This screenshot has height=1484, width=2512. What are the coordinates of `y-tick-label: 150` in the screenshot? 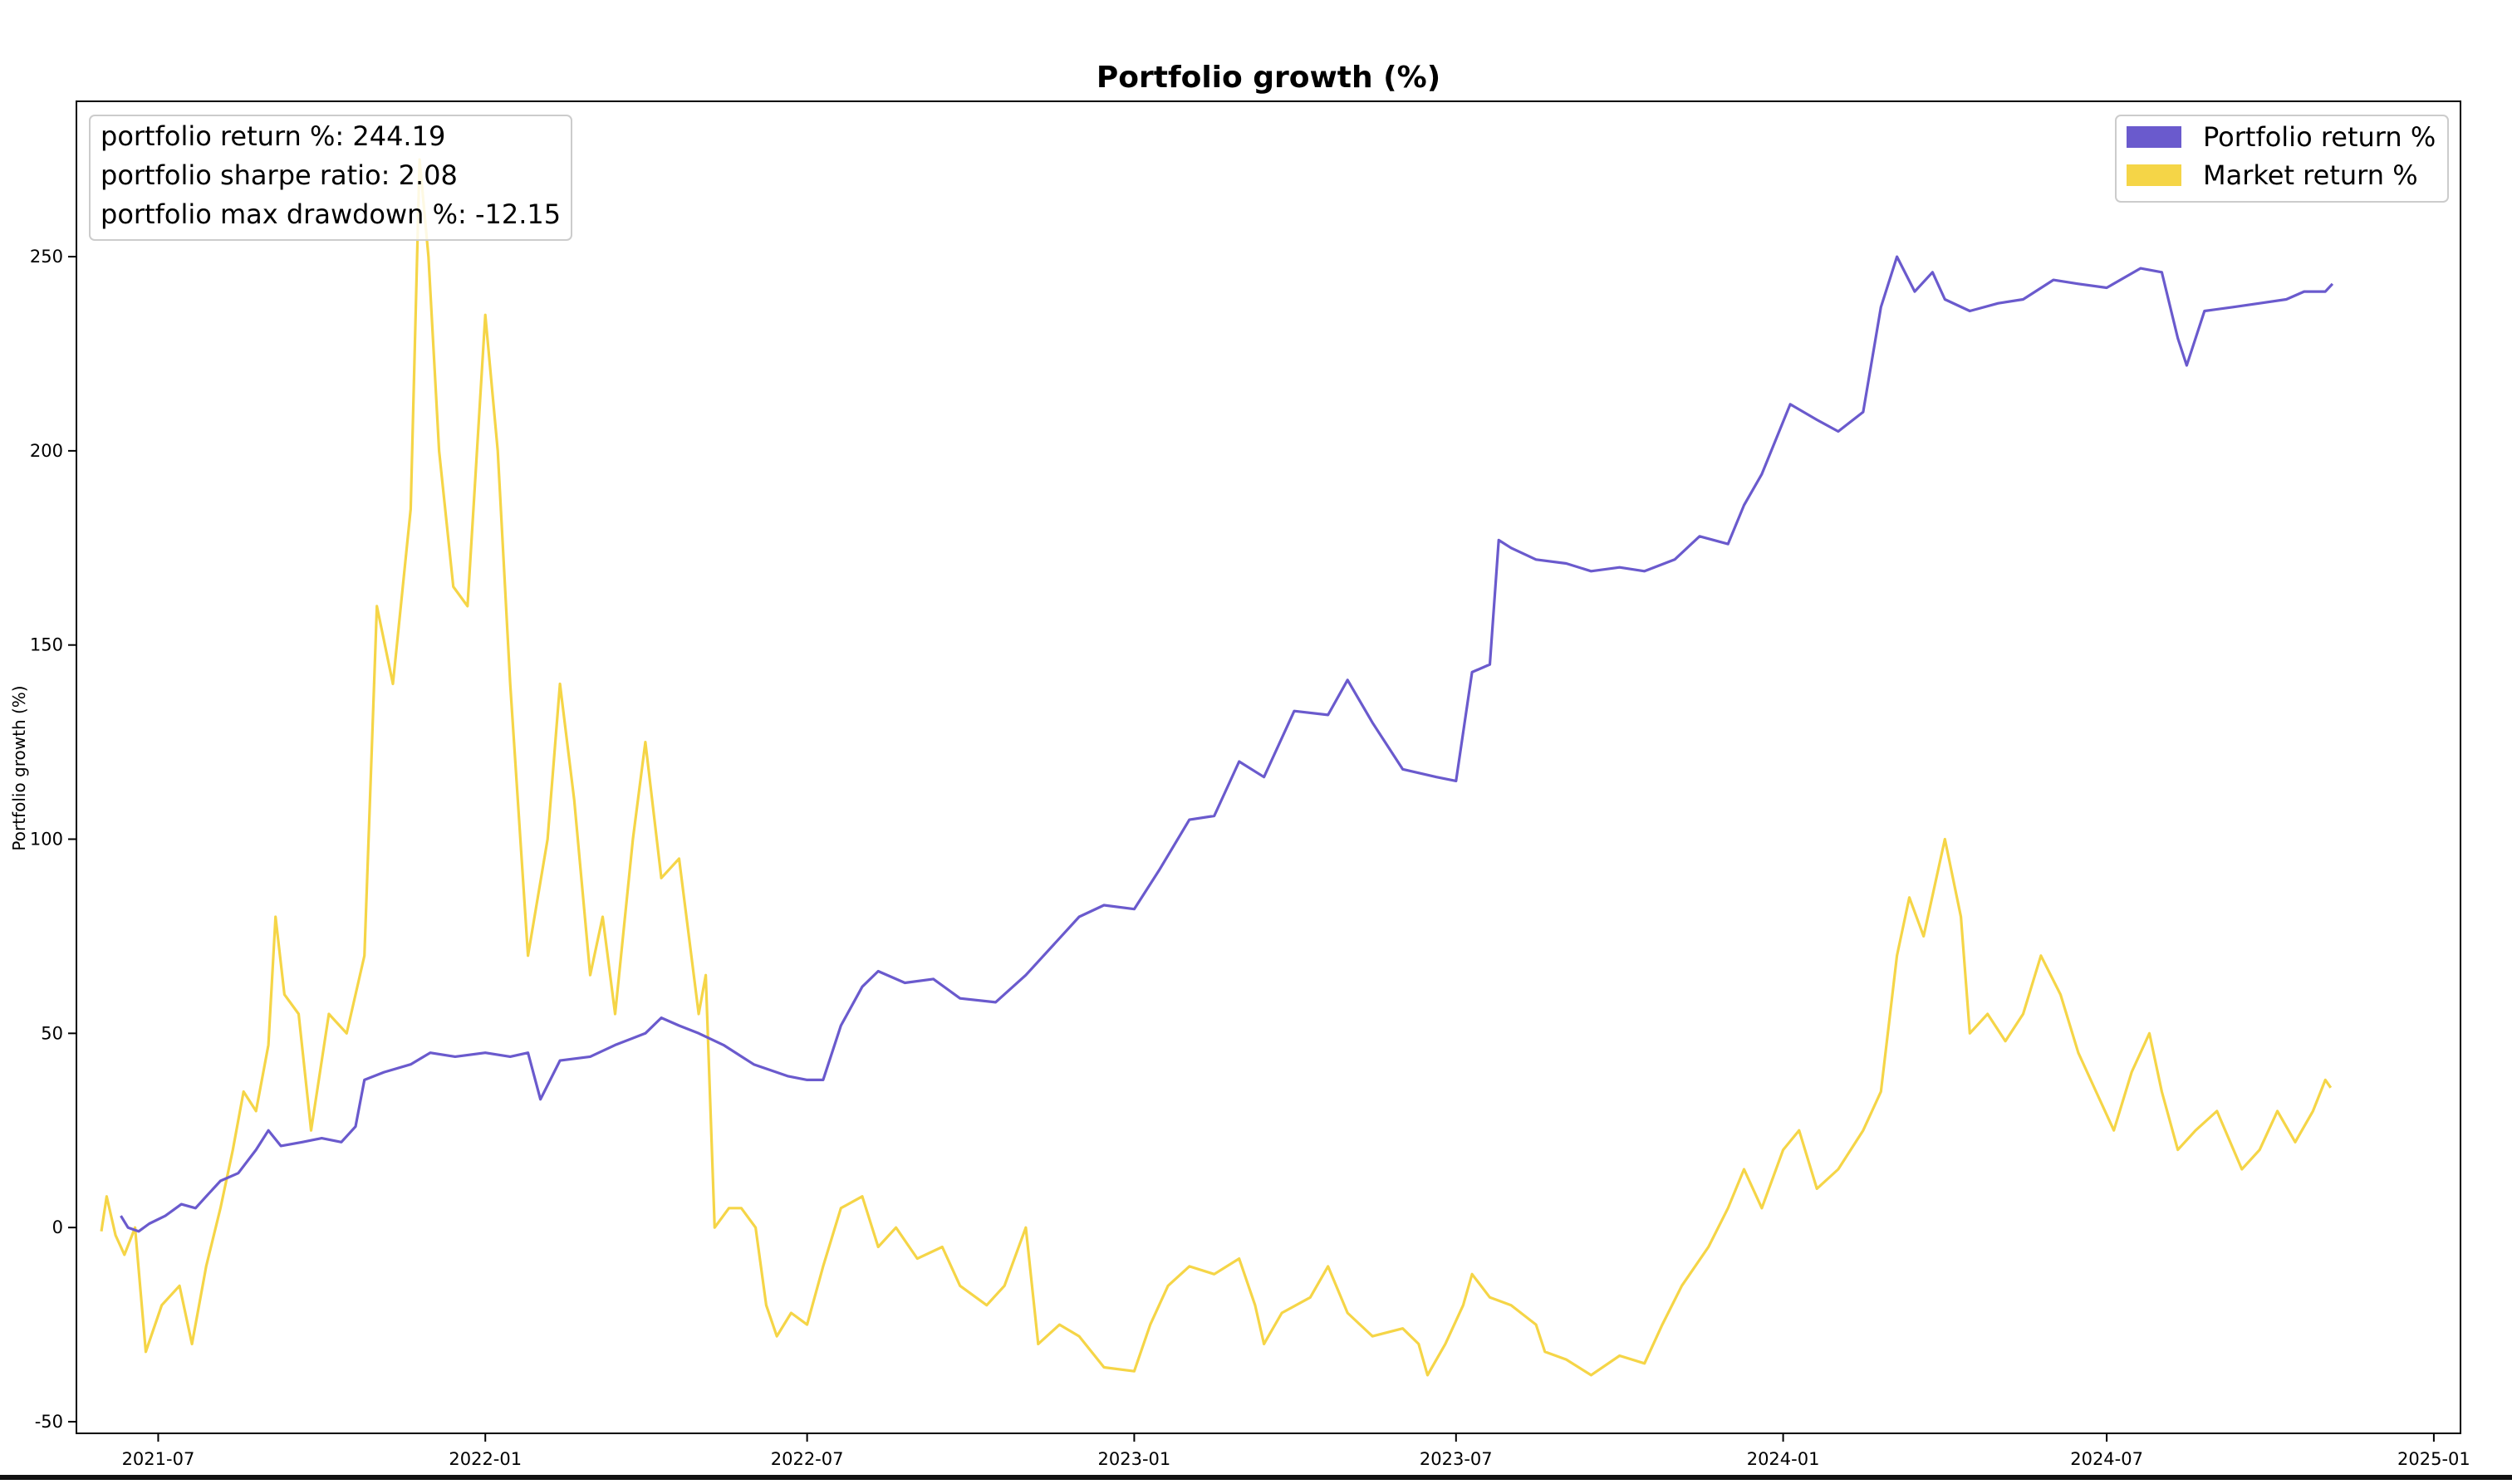 It's located at (46, 645).